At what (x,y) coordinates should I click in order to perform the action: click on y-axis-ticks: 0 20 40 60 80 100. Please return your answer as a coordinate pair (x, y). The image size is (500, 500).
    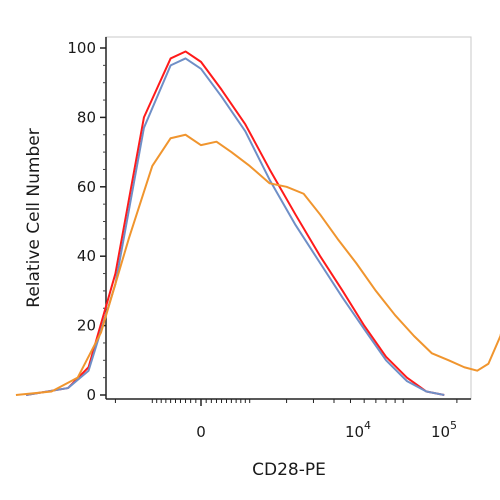
    Looking at the image, I should click on (86, 221).